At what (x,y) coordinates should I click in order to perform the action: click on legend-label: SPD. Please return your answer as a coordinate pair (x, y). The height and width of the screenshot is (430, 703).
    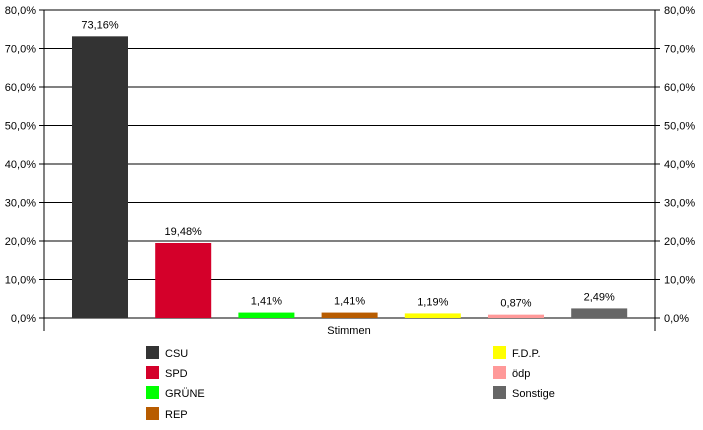
    Looking at the image, I should click on (176, 374).